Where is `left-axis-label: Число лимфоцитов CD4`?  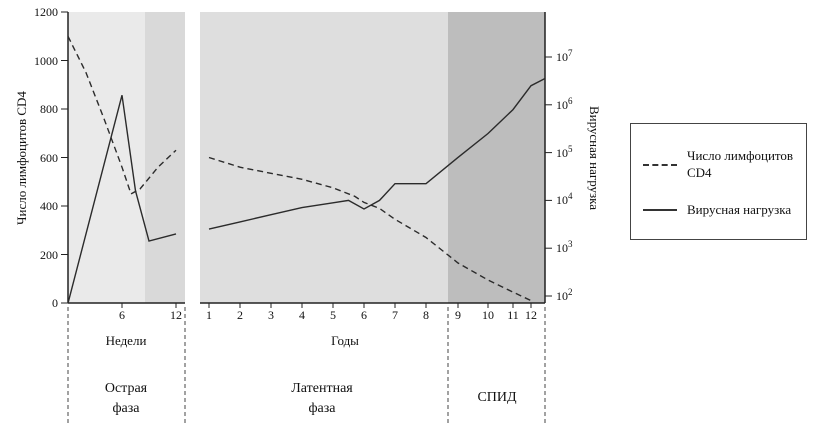 left-axis-label: Число лимфоцитов CD4 is located at coordinates (21, 158).